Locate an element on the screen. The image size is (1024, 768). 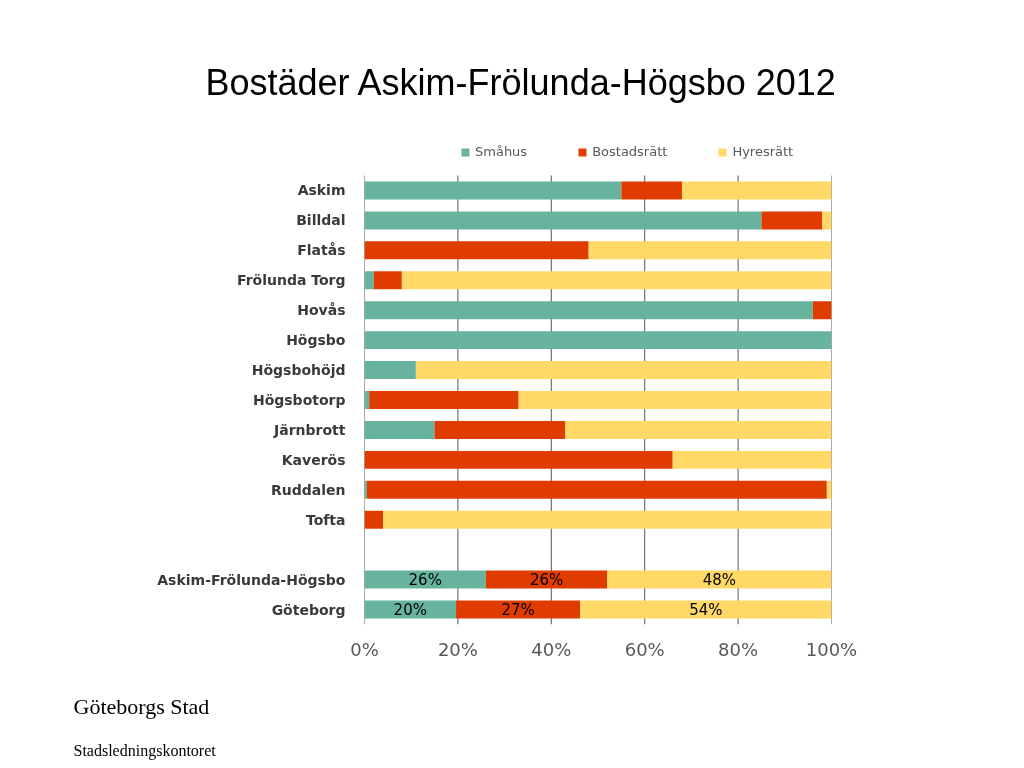
y-tick-label: Högsbotorp is located at coordinates (299, 400).